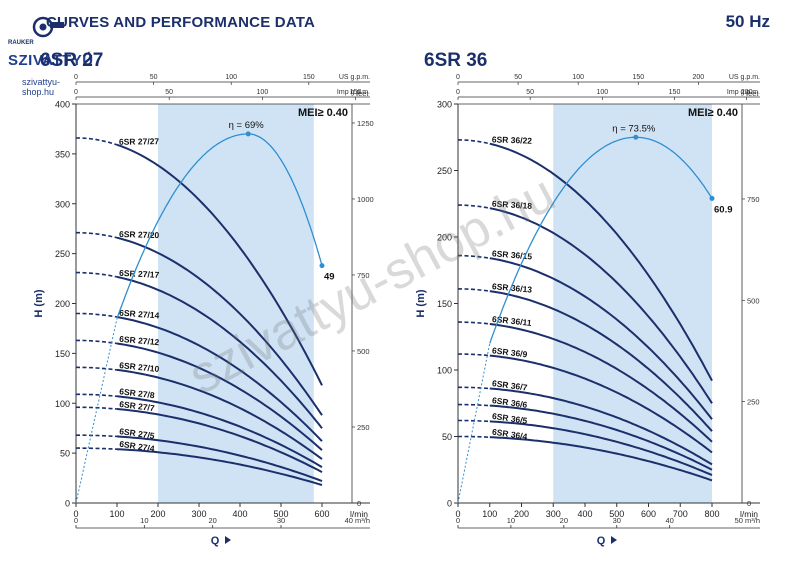 This screenshot has height=572, width=800. Describe the element at coordinates (512, 205) in the screenshot. I see `pump-curve-label: 6SR 36/18` at that location.